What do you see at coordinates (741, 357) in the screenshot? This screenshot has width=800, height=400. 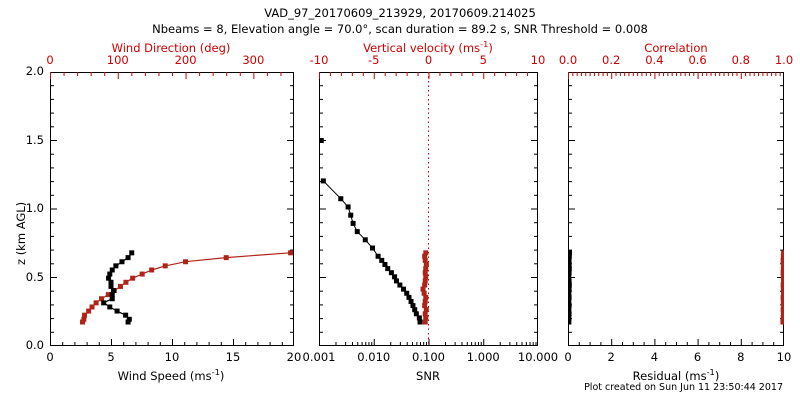 I see `x-tick-label: 8` at bounding box center [741, 357].